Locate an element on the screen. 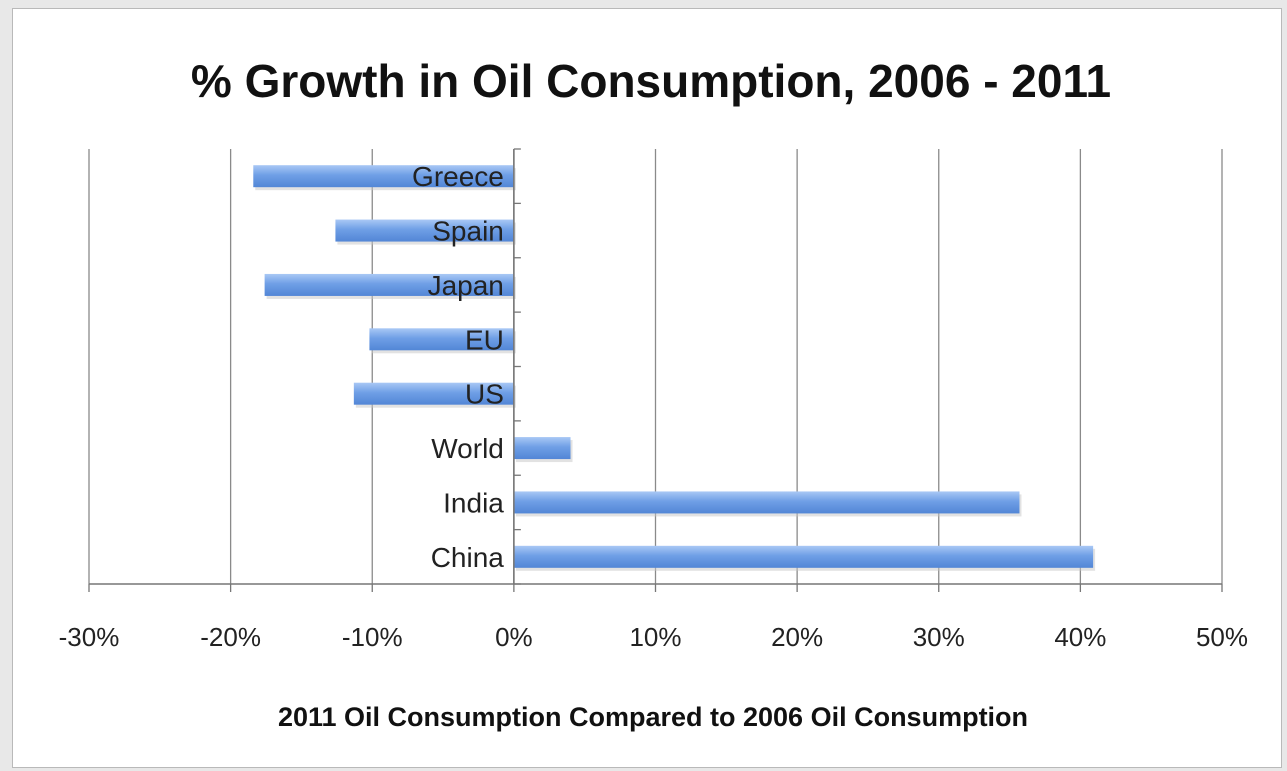 Image resolution: width=1287 pixels, height=771 pixels. x-tick-label: -20% is located at coordinates (230, 637).